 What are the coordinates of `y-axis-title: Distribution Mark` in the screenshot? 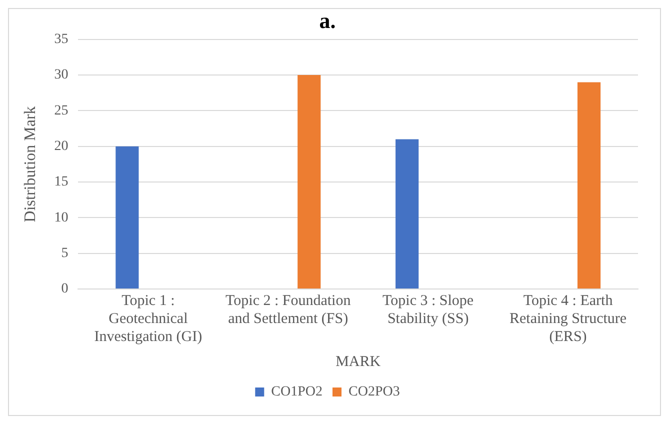 It's located at (30, 164).